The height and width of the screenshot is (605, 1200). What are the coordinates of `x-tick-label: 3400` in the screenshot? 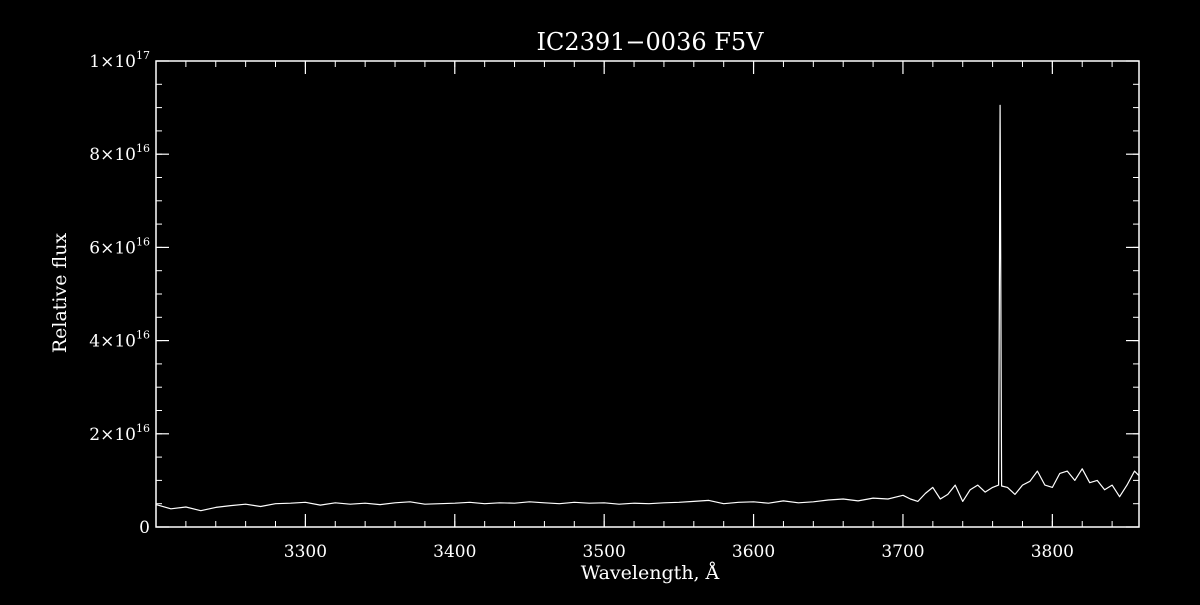 It's located at (454, 552).